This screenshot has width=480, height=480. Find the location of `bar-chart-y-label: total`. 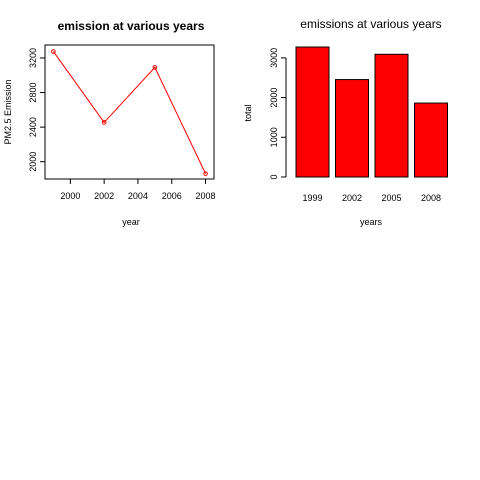

bar-chart-y-label: total is located at coordinates (248, 112).